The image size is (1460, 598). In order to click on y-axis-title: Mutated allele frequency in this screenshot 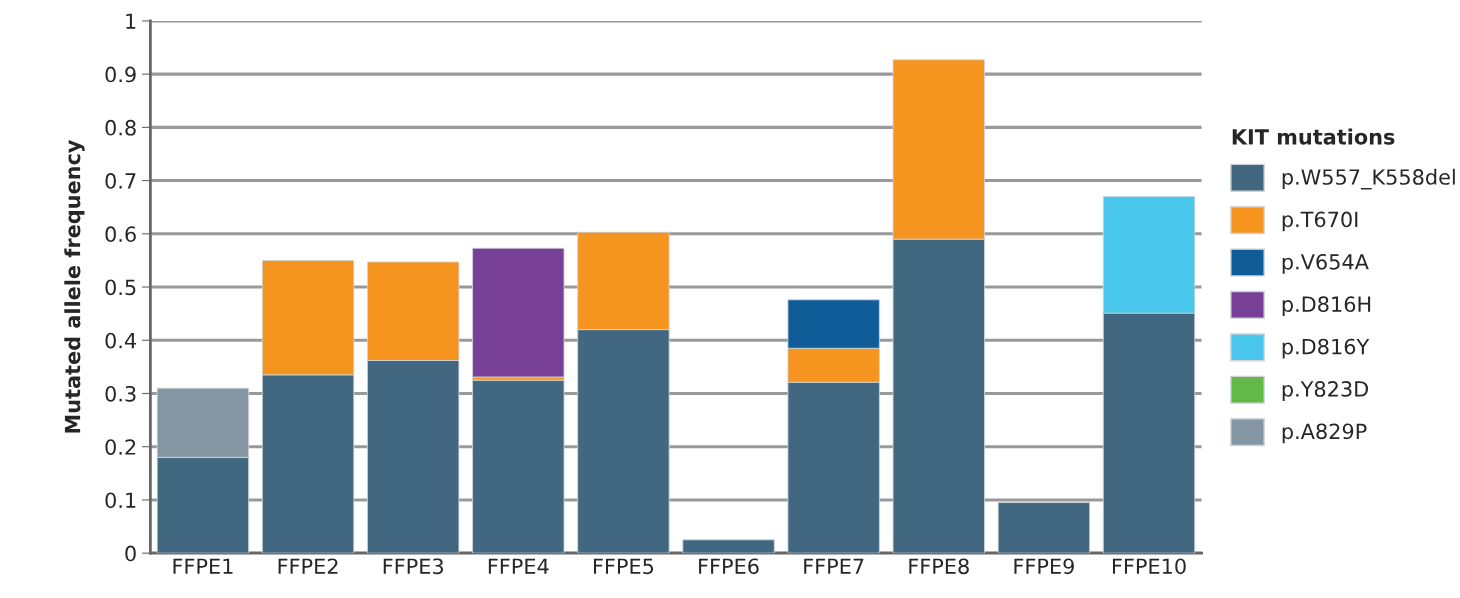, I will do `click(74, 286)`.